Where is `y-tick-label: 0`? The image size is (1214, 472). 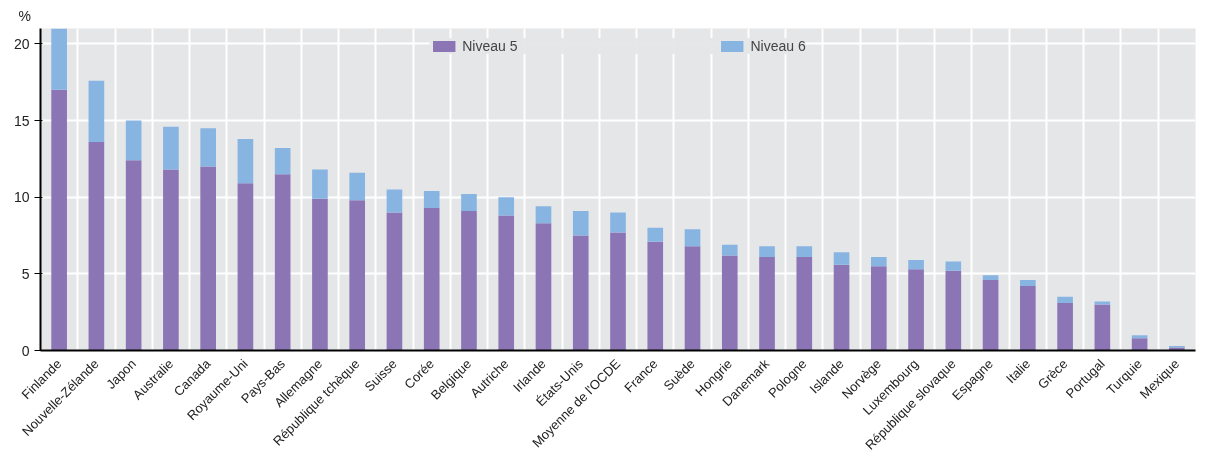 y-tick-label: 0 is located at coordinates (25, 350).